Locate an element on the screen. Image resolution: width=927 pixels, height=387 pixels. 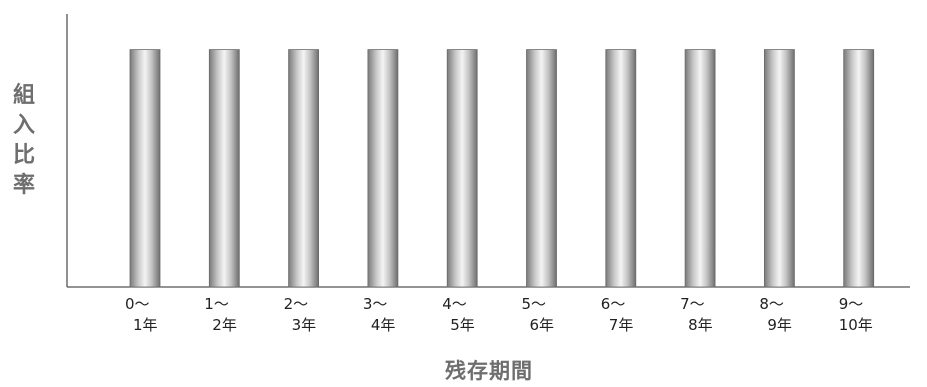
x-tick-label-line1: 2～ is located at coordinates (296, 304).